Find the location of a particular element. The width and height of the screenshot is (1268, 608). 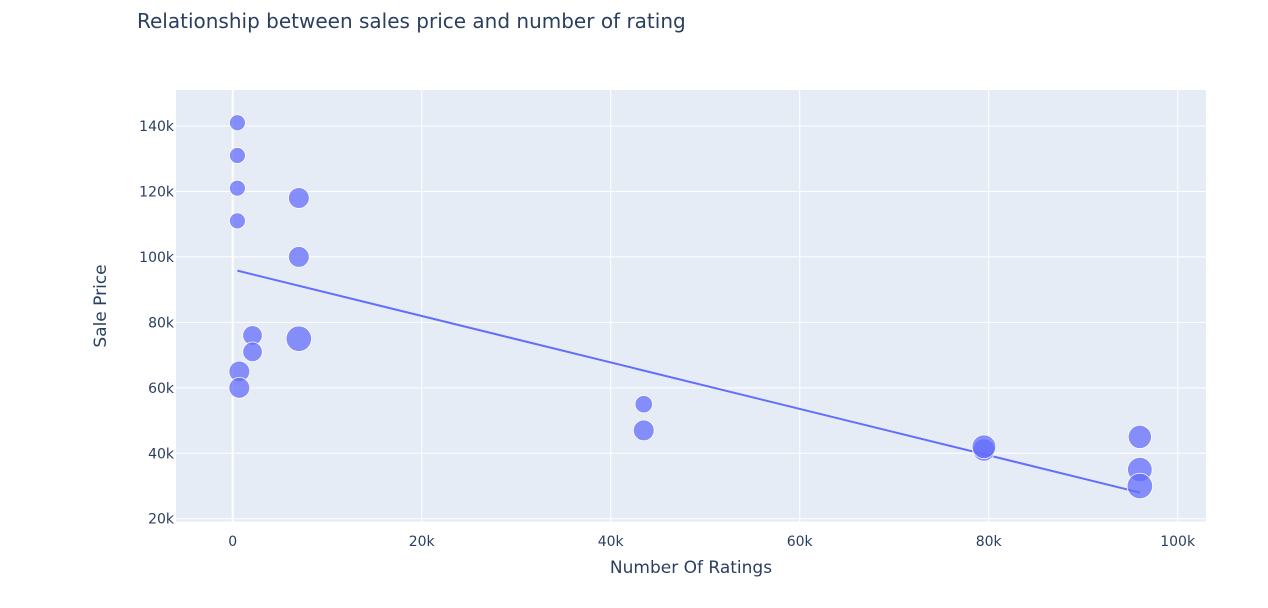

x-tick-label: 20k is located at coordinates (422, 542).